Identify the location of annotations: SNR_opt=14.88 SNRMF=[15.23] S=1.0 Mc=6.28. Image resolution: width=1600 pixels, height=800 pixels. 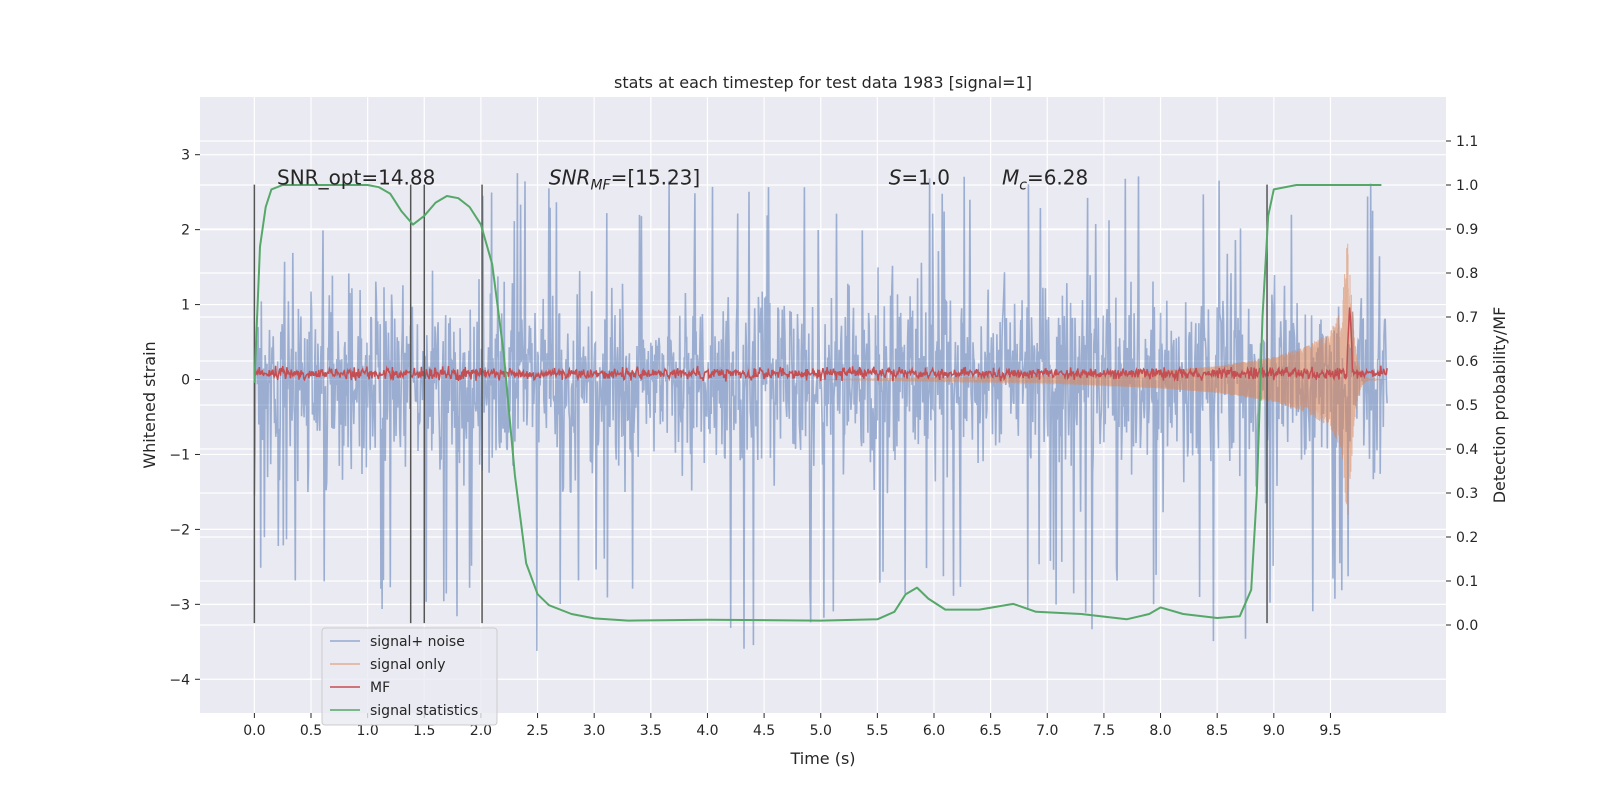
(682, 180).